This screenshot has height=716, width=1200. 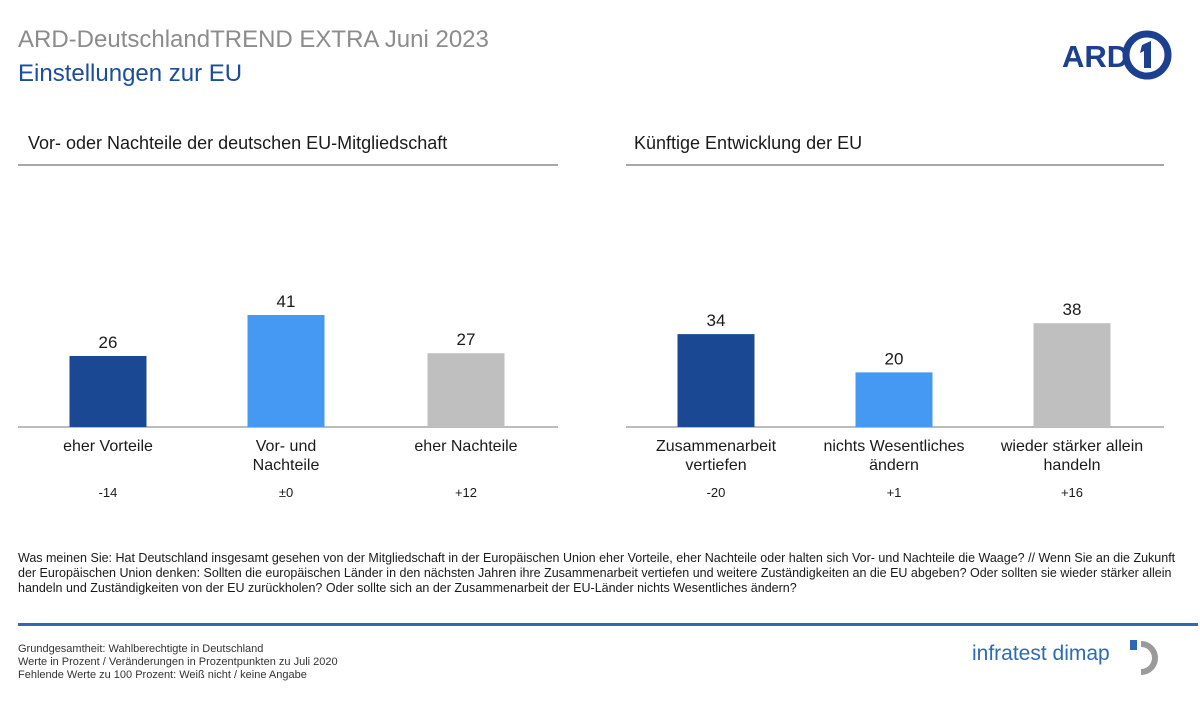 What do you see at coordinates (286, 301) in the screenshot?
I see `data-label: 41` at bounding box center [286, 301].